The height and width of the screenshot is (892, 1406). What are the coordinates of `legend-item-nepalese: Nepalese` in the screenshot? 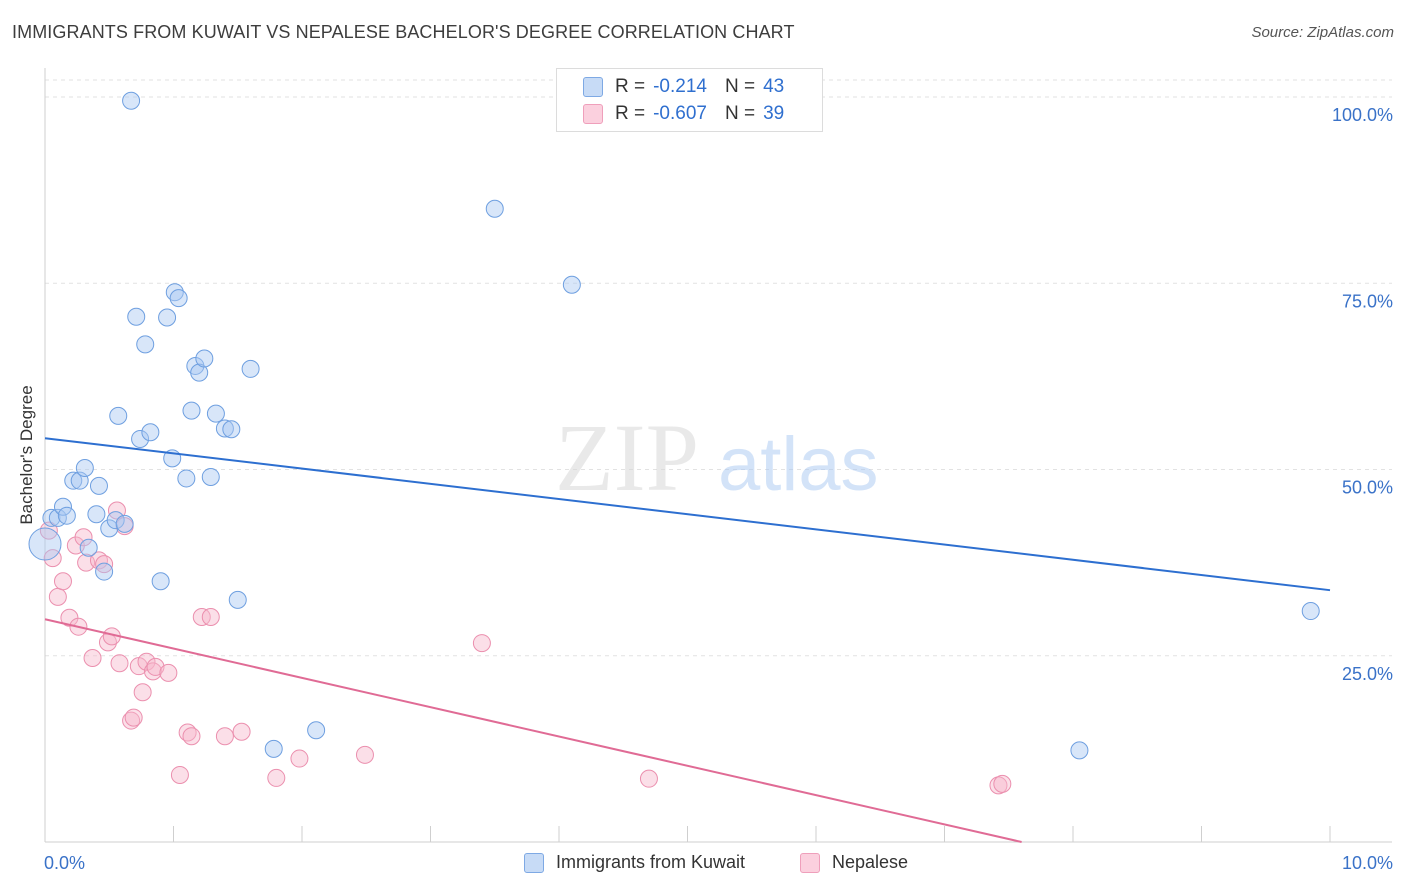 It's located at (854, 862).